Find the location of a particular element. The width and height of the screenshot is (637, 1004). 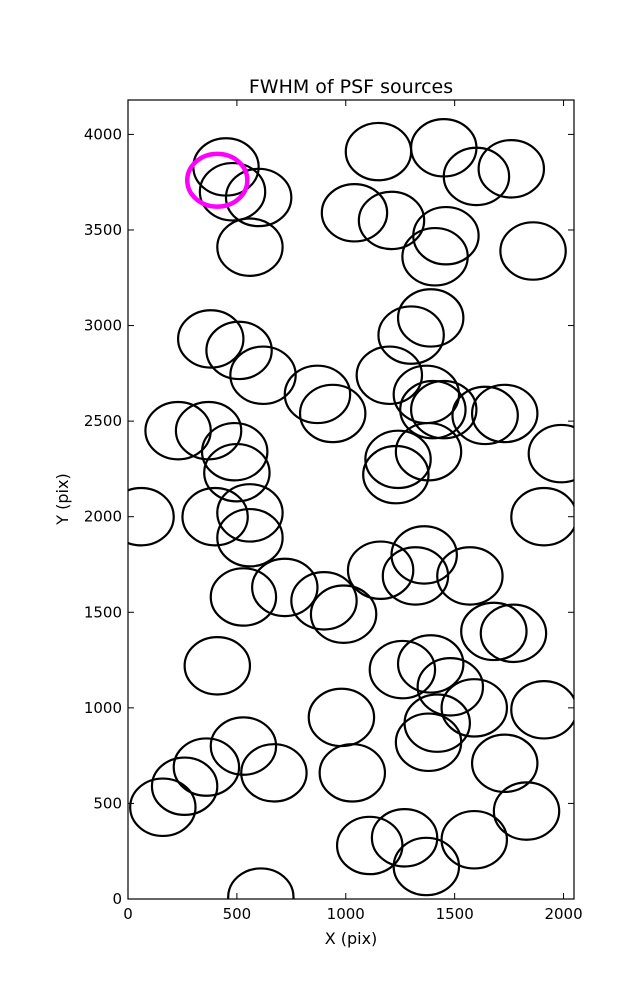

highlighted-source-circle is located at coordinates (217, 180).